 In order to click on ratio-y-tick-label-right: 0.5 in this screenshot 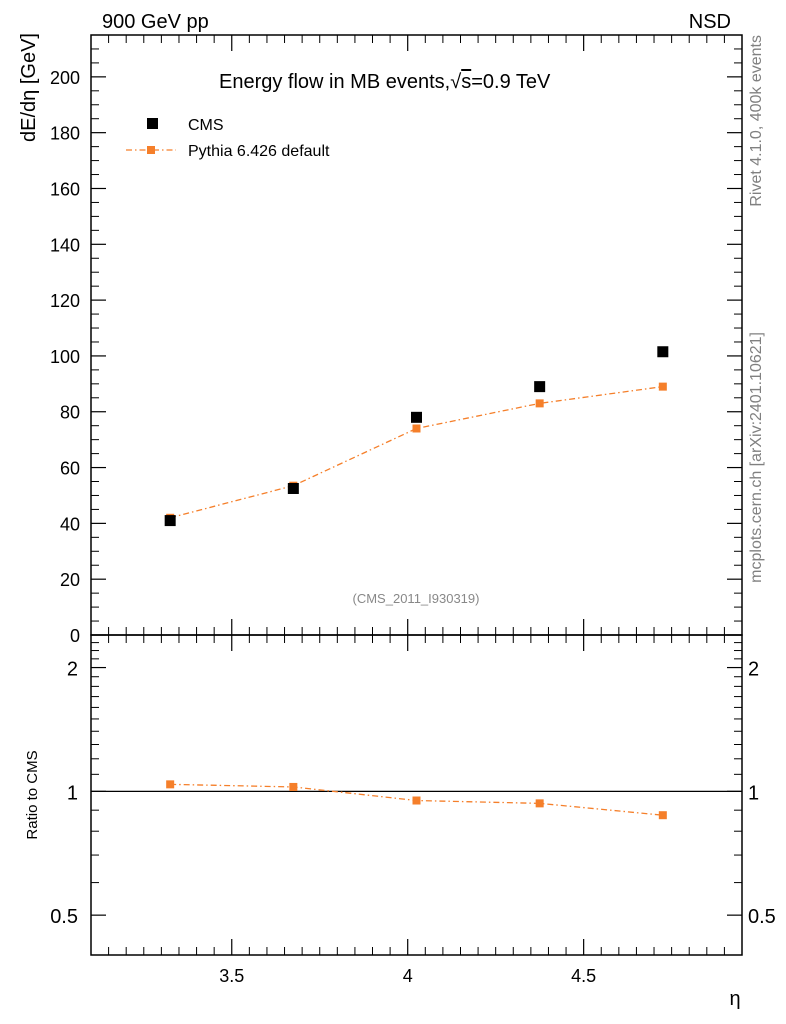, I will do `click(762, 917)`.